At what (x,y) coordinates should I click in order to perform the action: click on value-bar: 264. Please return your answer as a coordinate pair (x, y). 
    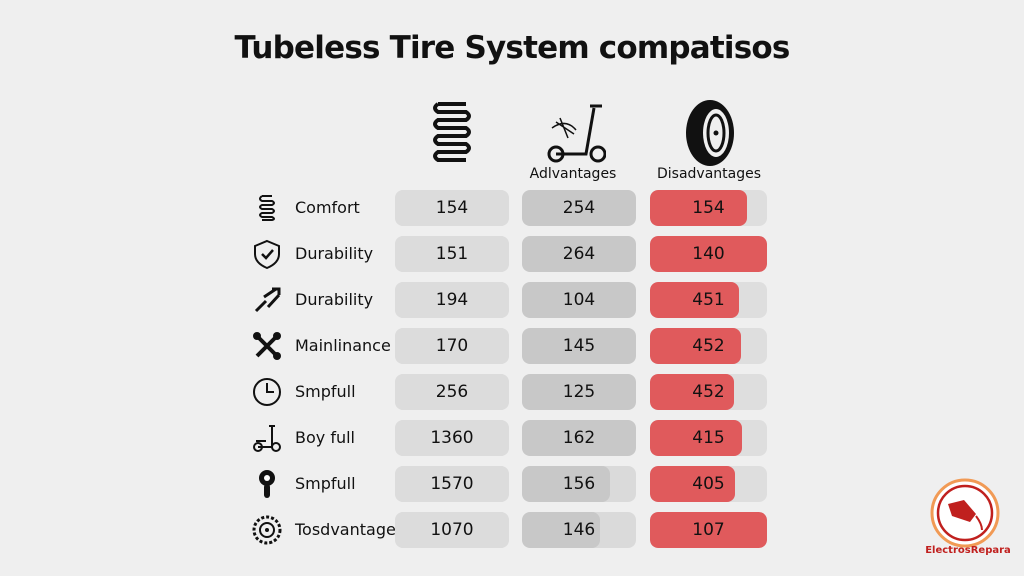
    Looking at the image, I should click on (579, 254).